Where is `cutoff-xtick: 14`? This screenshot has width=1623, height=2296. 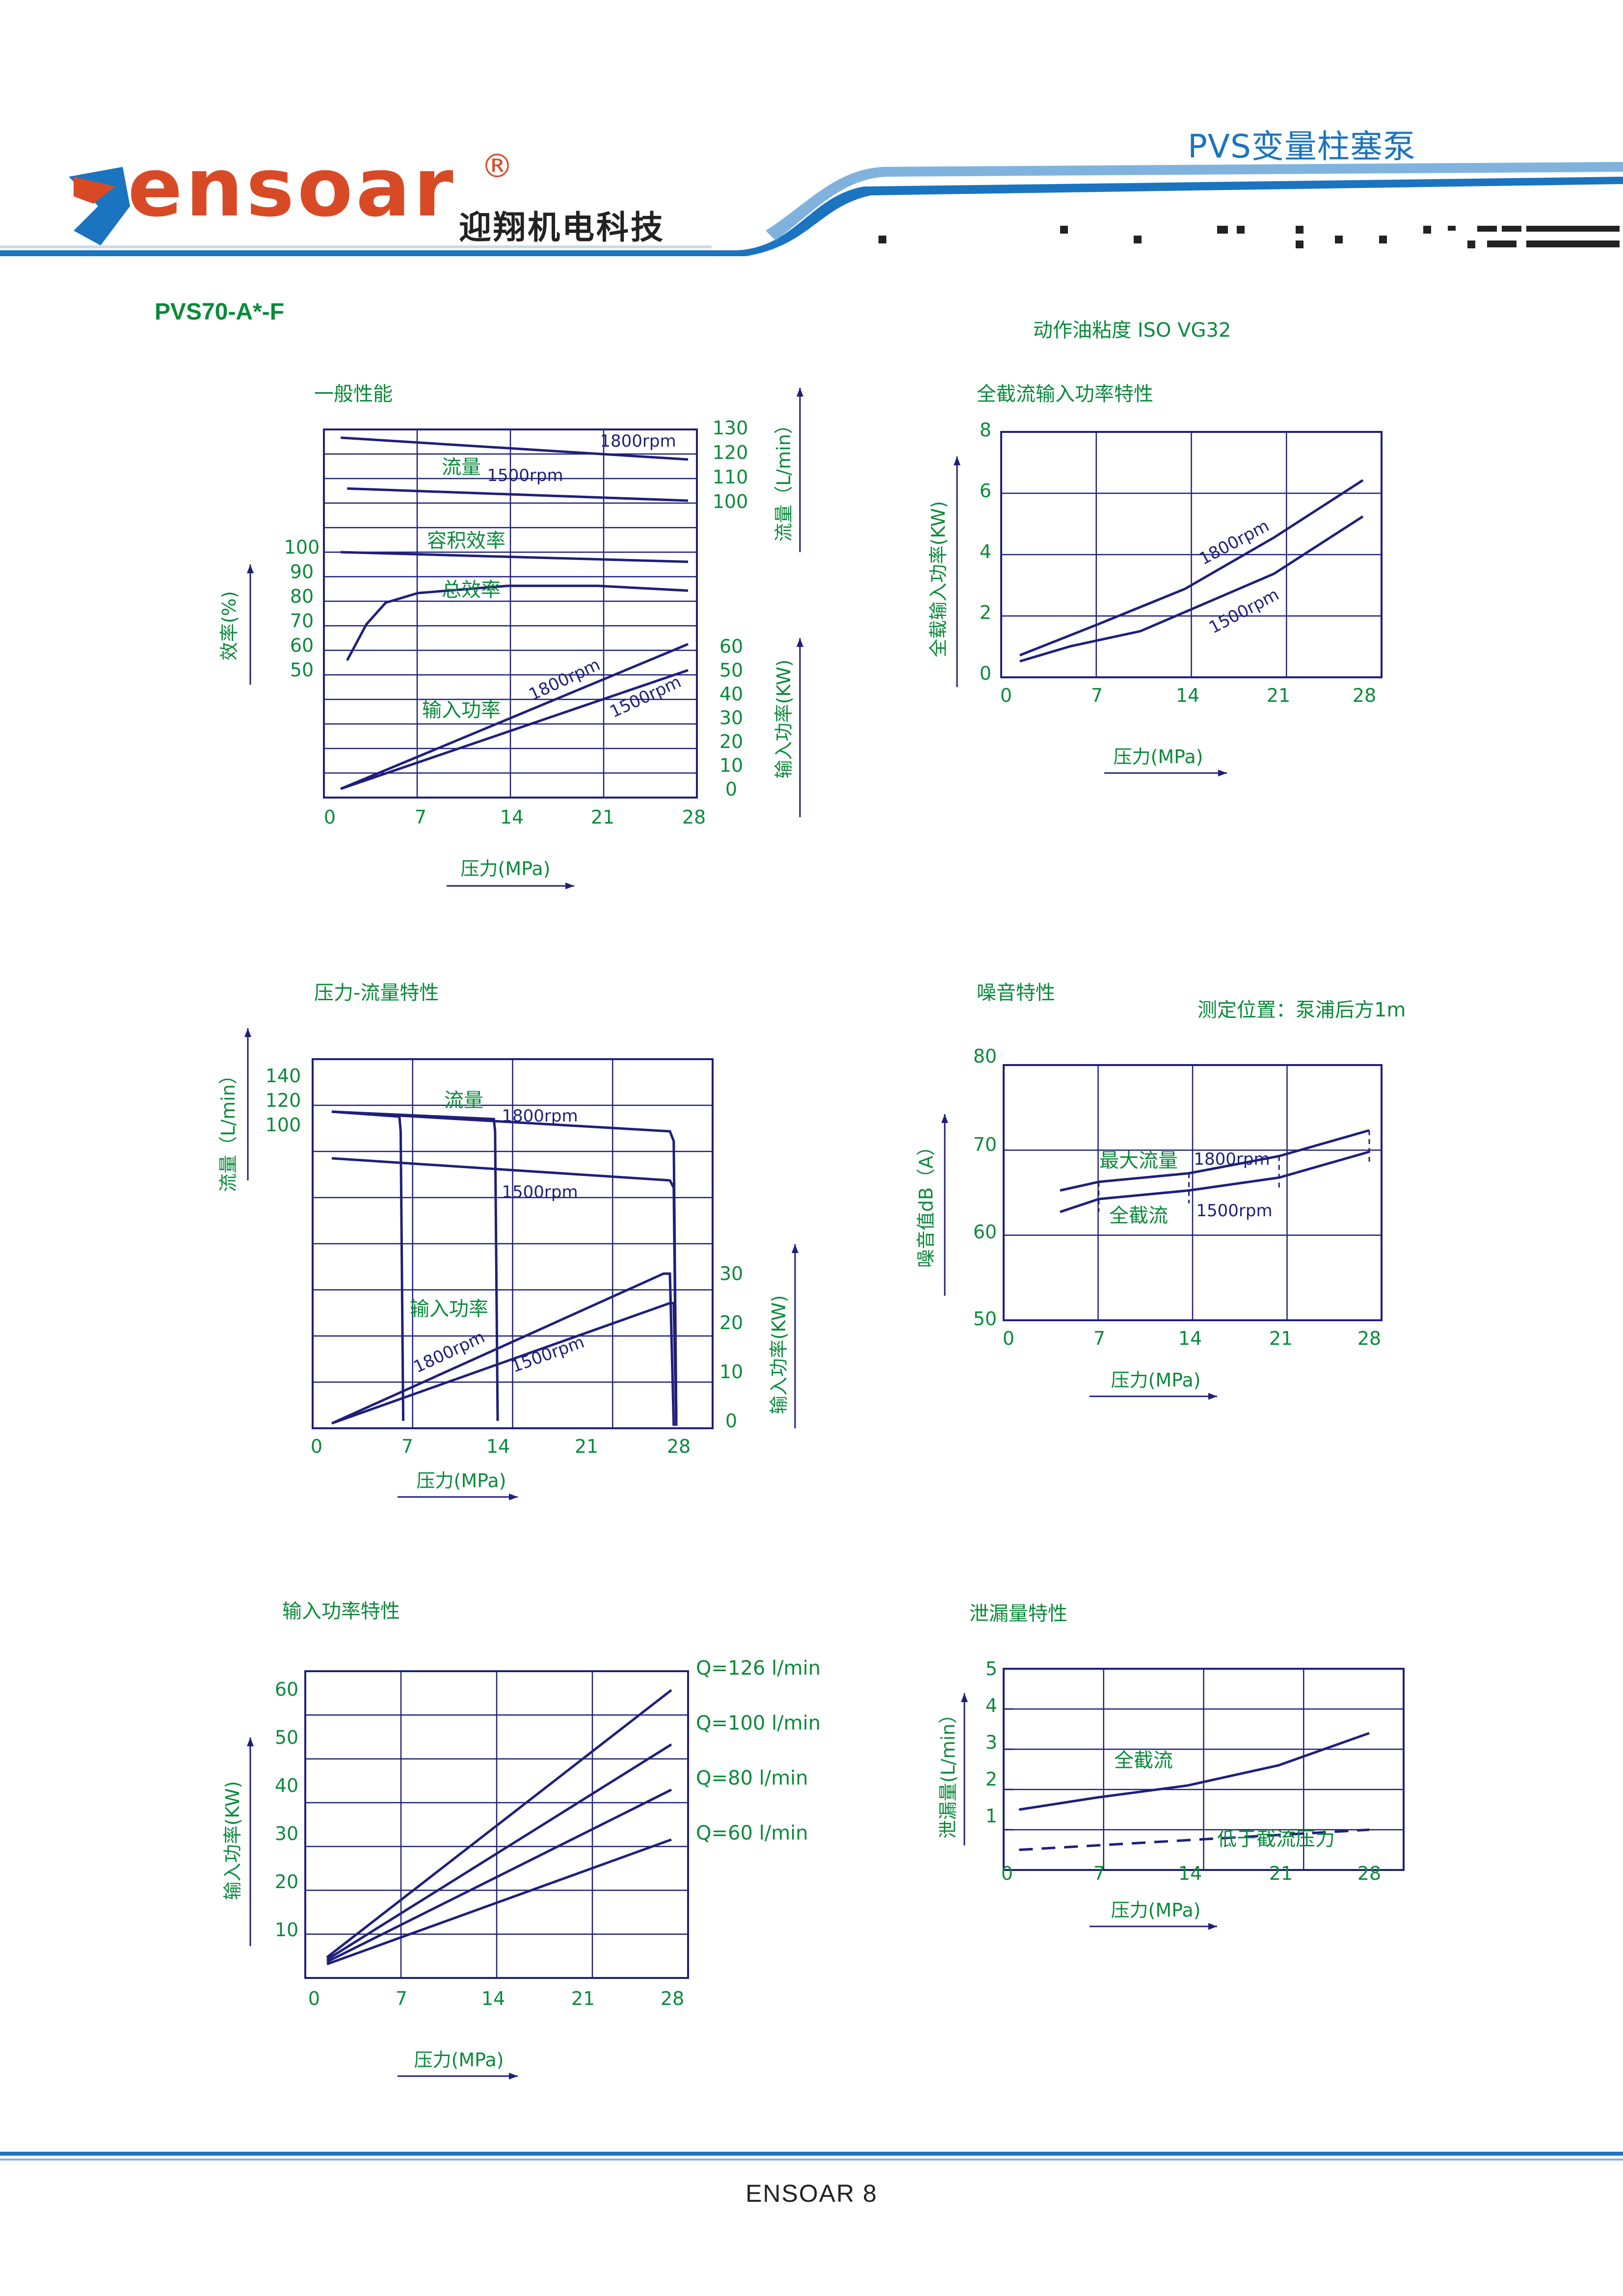
cutoff-xtick: 14 is located at coordinates (1187, 695).